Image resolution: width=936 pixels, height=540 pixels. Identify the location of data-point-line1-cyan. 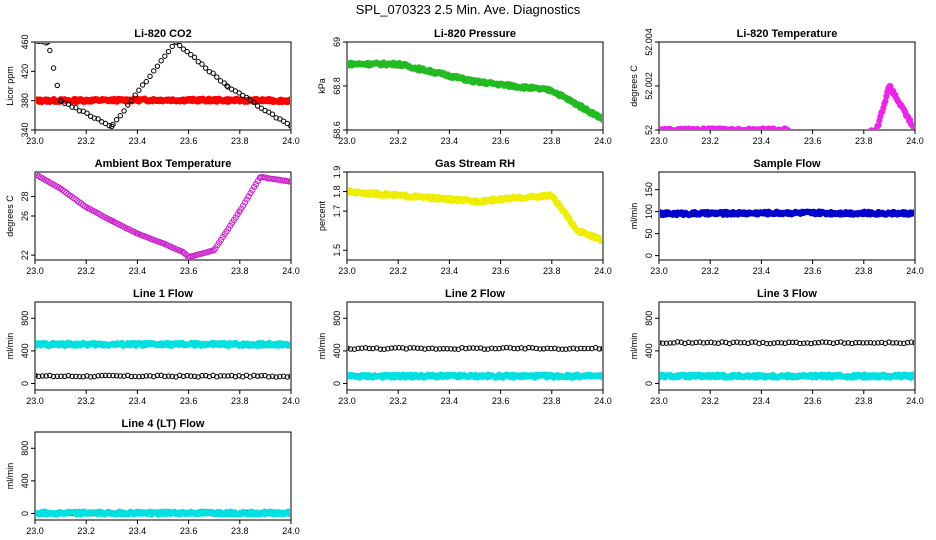
(37, 344).